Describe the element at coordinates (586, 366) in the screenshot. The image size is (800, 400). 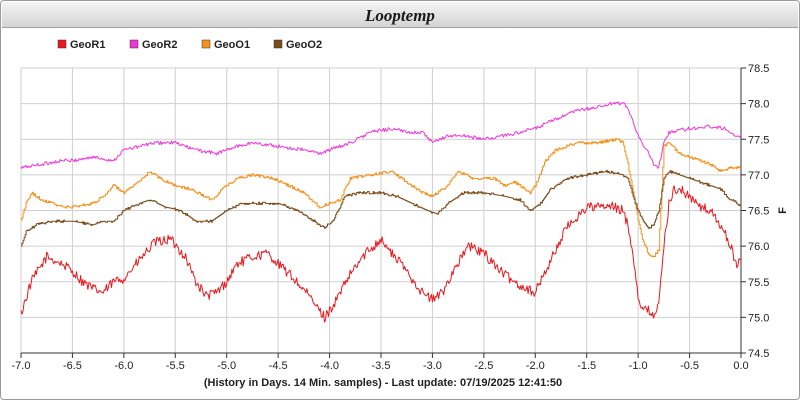
I see `x-tick-label: -1.5` at that location.